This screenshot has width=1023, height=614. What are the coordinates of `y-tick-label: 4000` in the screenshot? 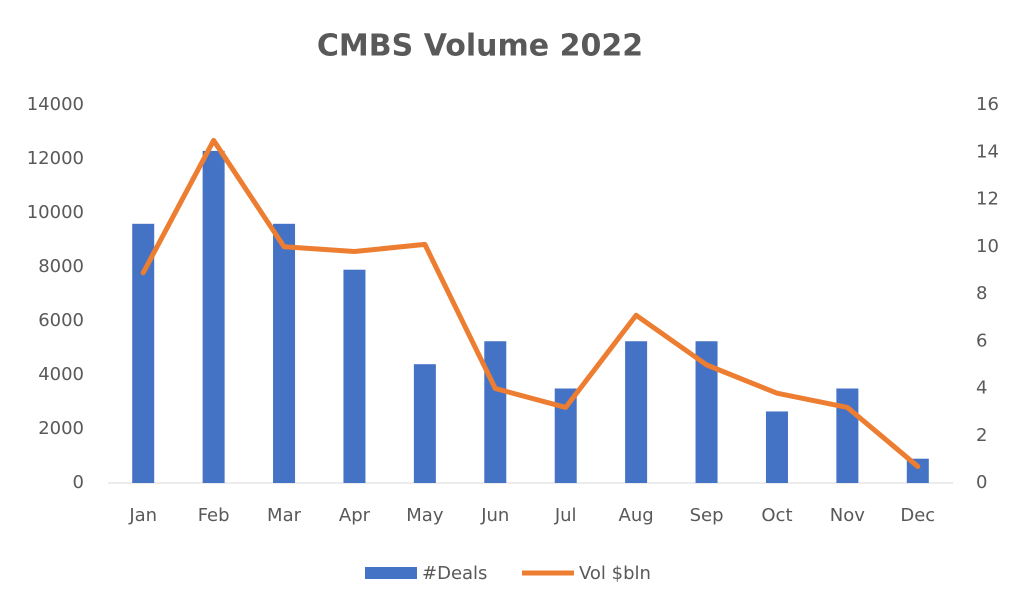 It's located at (61, 374).